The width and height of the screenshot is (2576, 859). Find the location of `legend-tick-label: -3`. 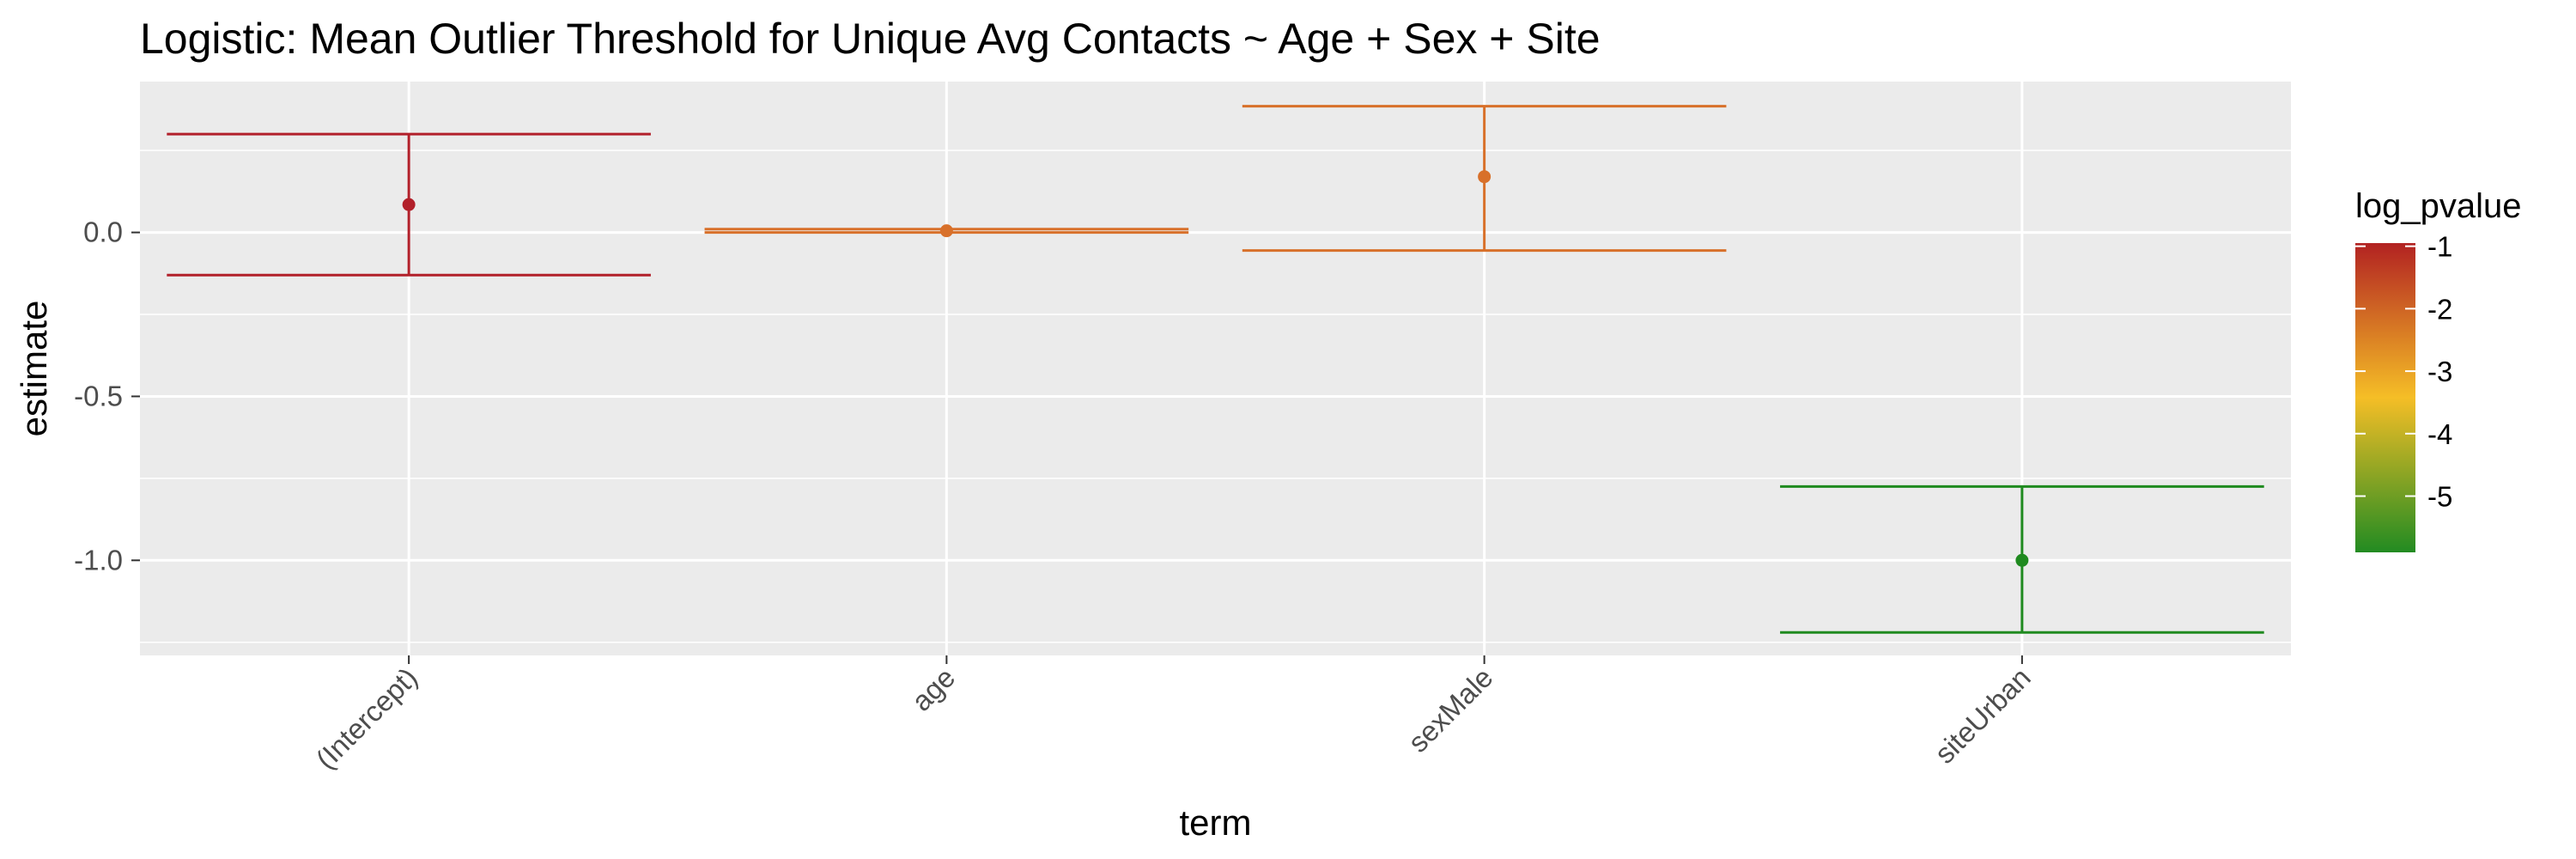

legend-tick-label: -3 is located at coordinates (2440, 371).